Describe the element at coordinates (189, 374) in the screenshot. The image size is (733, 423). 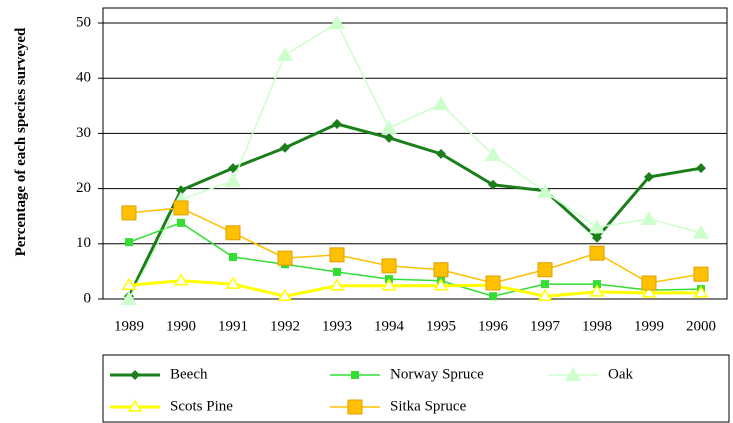
I see `legend-label: Beech` at that location.